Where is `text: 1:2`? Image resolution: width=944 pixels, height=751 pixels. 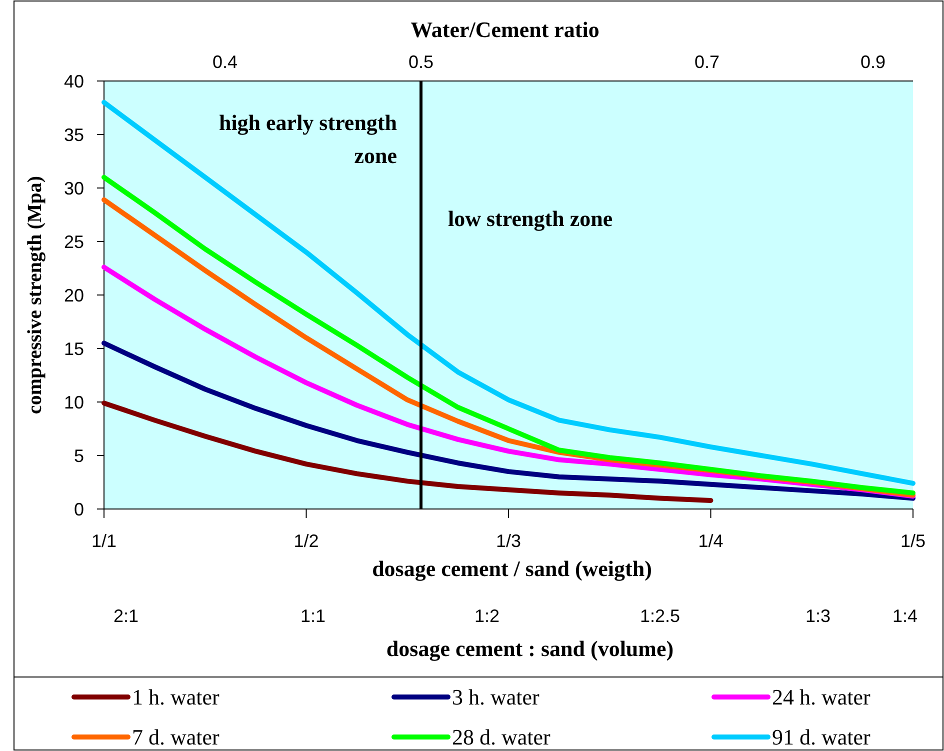 text: 1:2 is located at coordinates (487, 616).